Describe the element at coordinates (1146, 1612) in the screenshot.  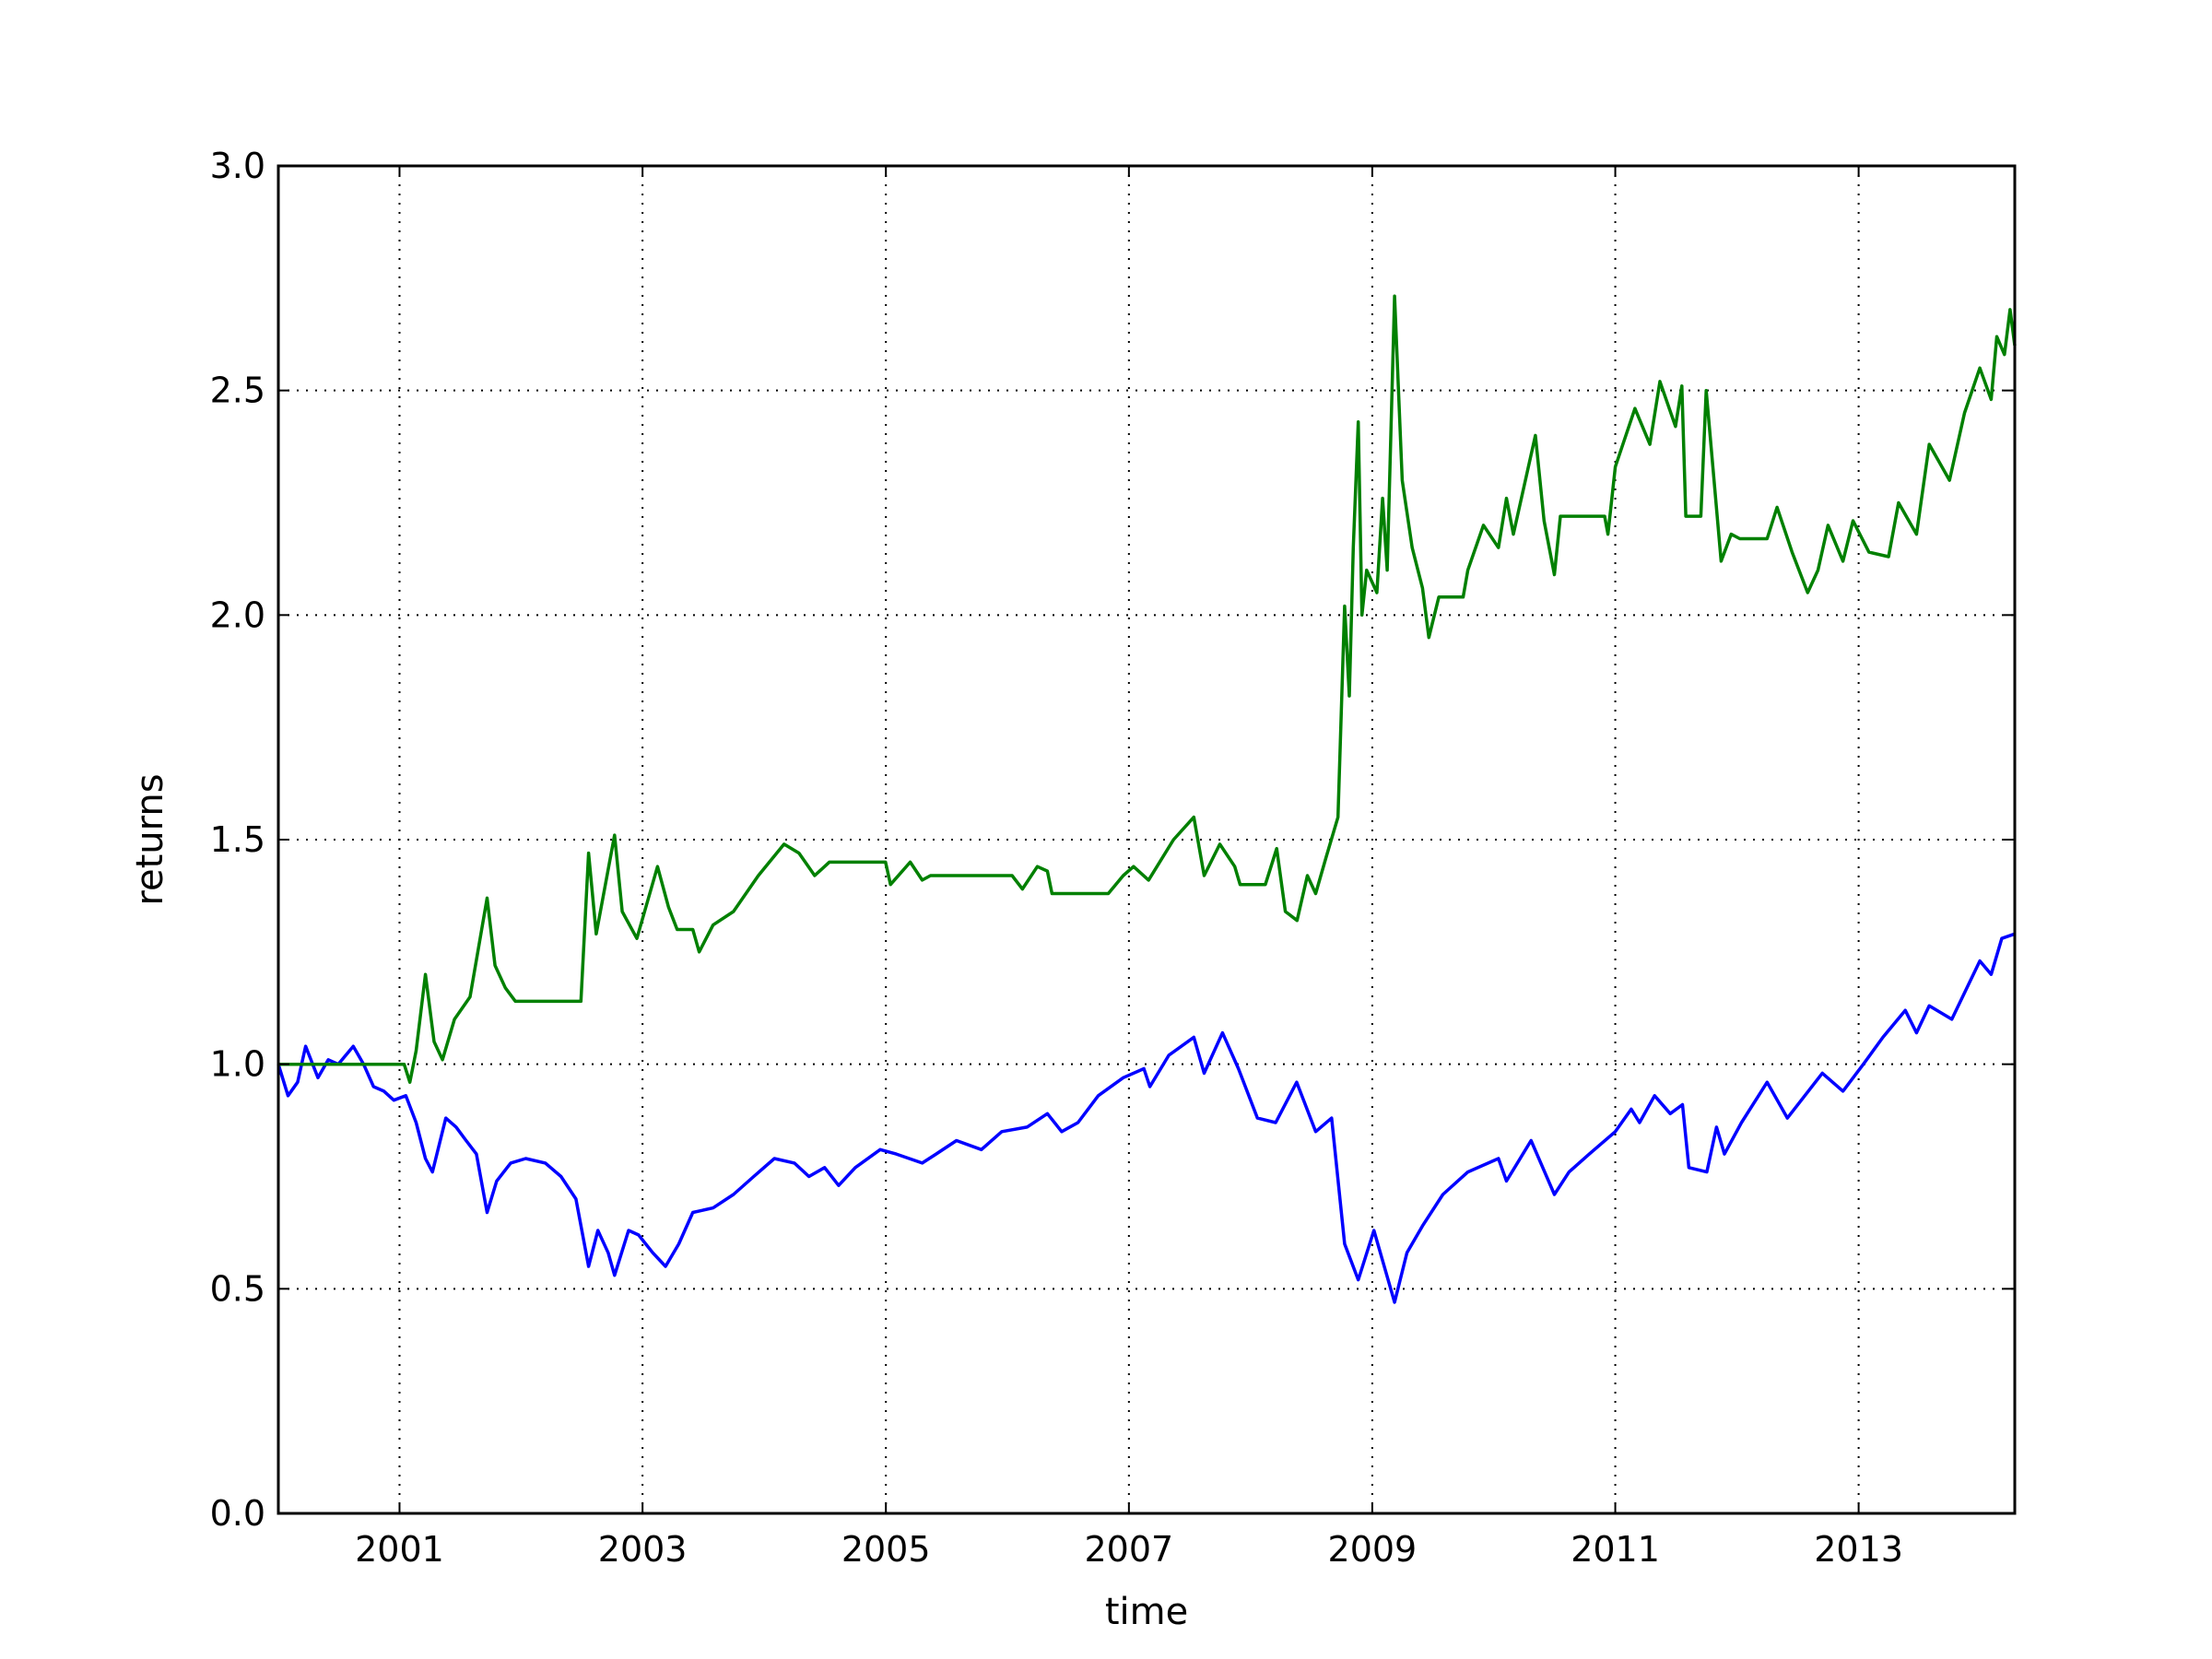
I see `x-axis-label: time` at that location.